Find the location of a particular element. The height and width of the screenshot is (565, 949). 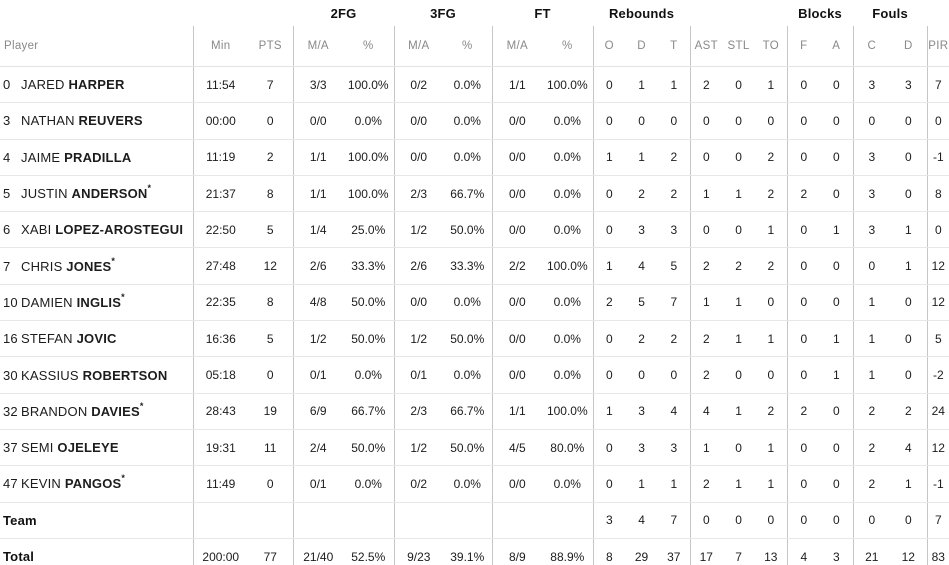

player-cell: 3 NATHAN REUVERS is located at coordinates (96, 121).